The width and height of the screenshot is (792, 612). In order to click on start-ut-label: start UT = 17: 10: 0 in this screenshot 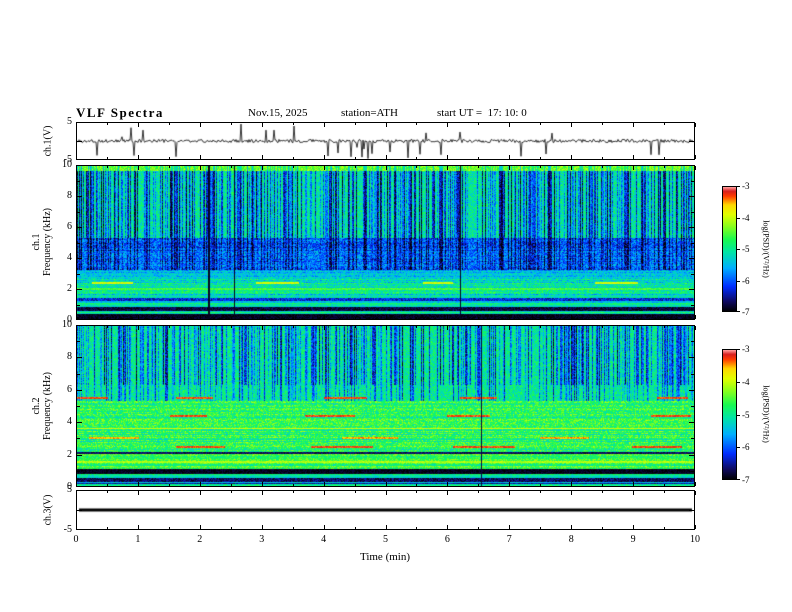, I will do `click(482, 113)`.